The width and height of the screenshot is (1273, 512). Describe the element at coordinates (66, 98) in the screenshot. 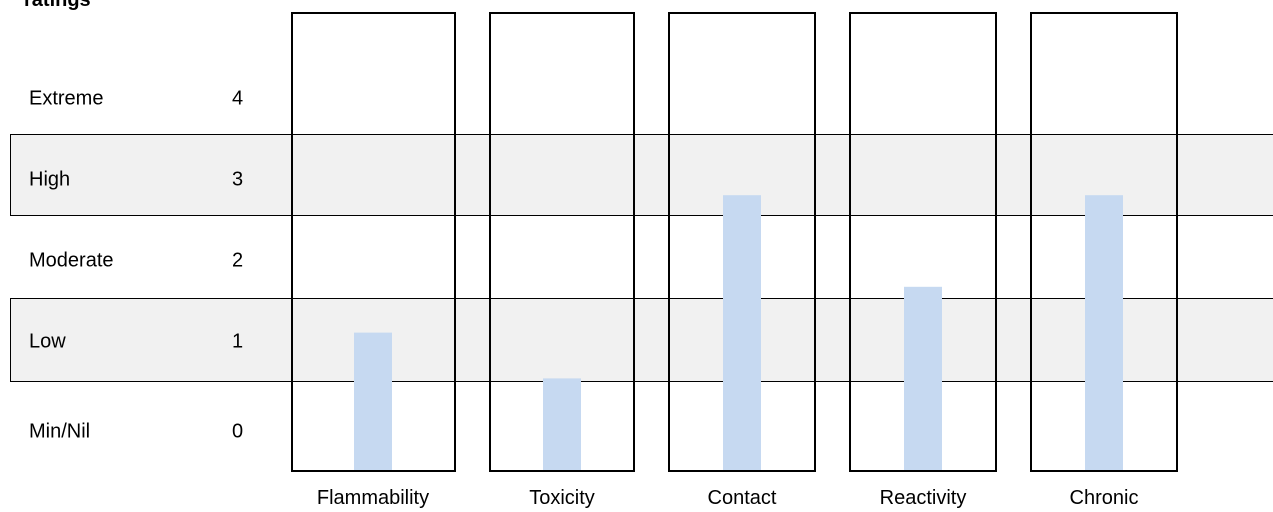

I see `rating-label: Extreme` at that location.